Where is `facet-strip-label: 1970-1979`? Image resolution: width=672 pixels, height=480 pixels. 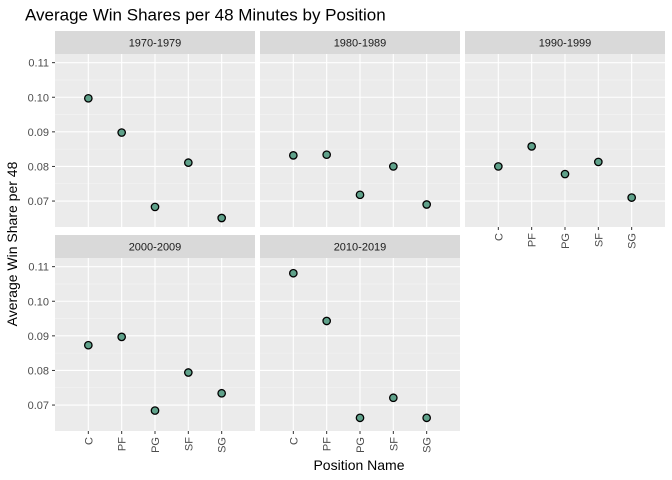 facet-strip-label: 1970-1979 is located at coordinates (155, 44).